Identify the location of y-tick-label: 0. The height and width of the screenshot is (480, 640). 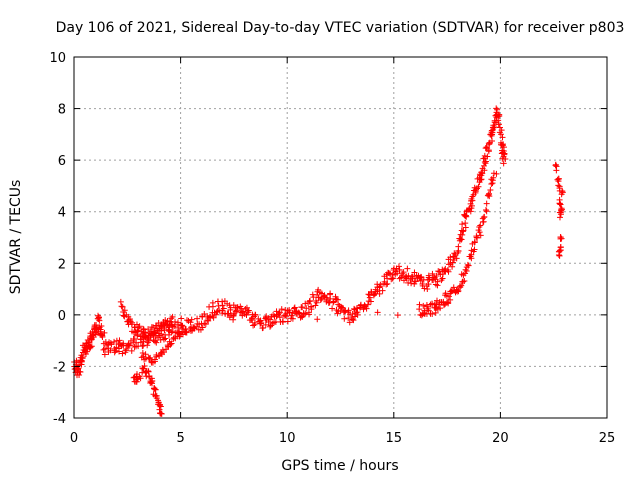
(62, 316).